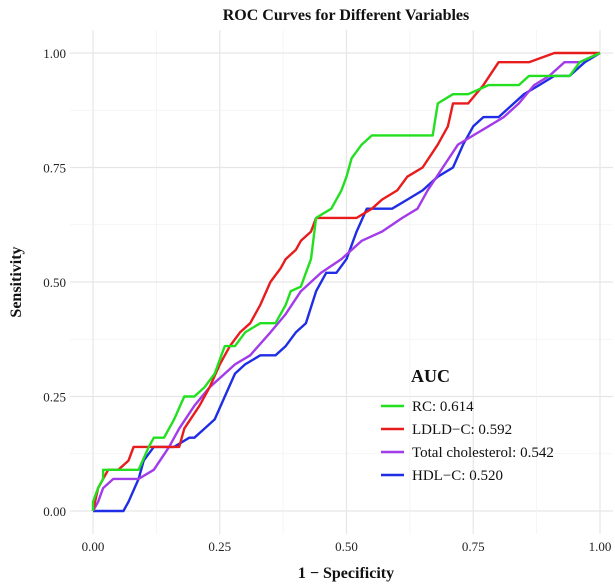 The height and width of the screenshot is (584, 615). I want to click on y-tick-label: 0.00, so click(54, 511).